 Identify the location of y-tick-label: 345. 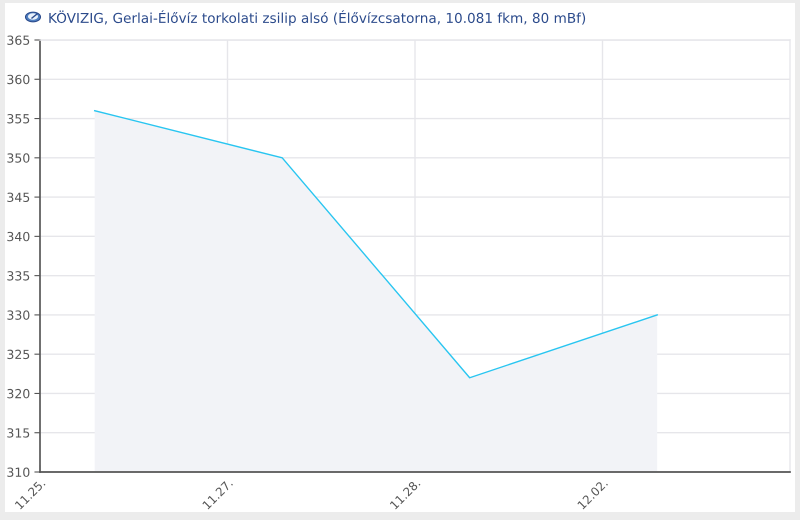
(18, 197).